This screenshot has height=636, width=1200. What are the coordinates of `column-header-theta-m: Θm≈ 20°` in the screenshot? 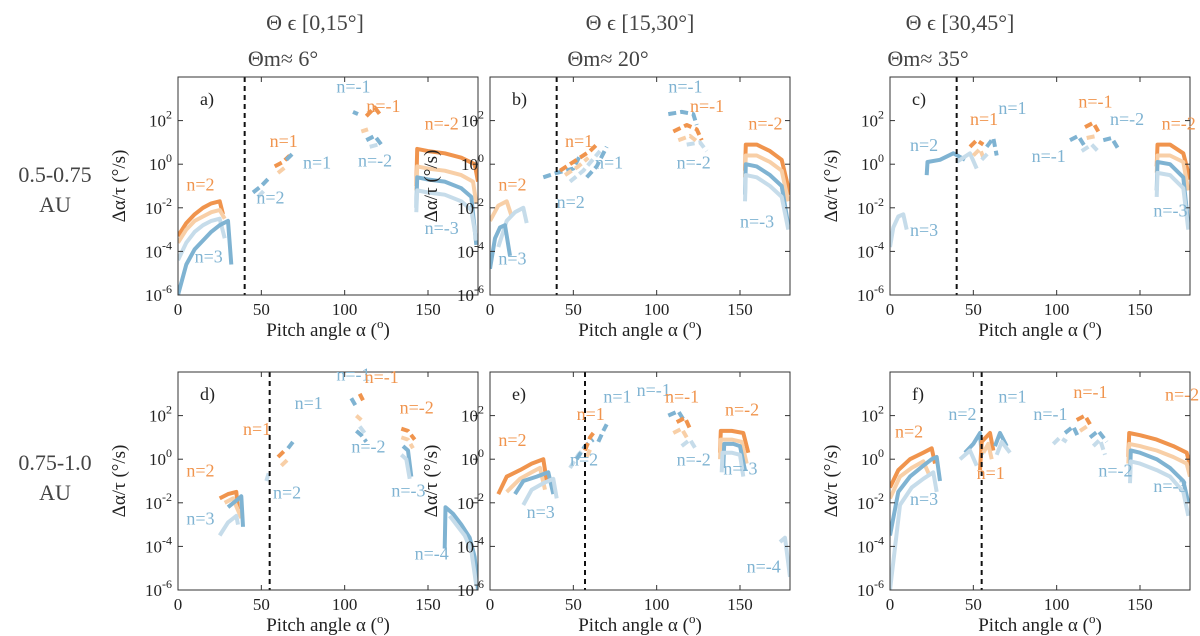 It's located at (607, 58).